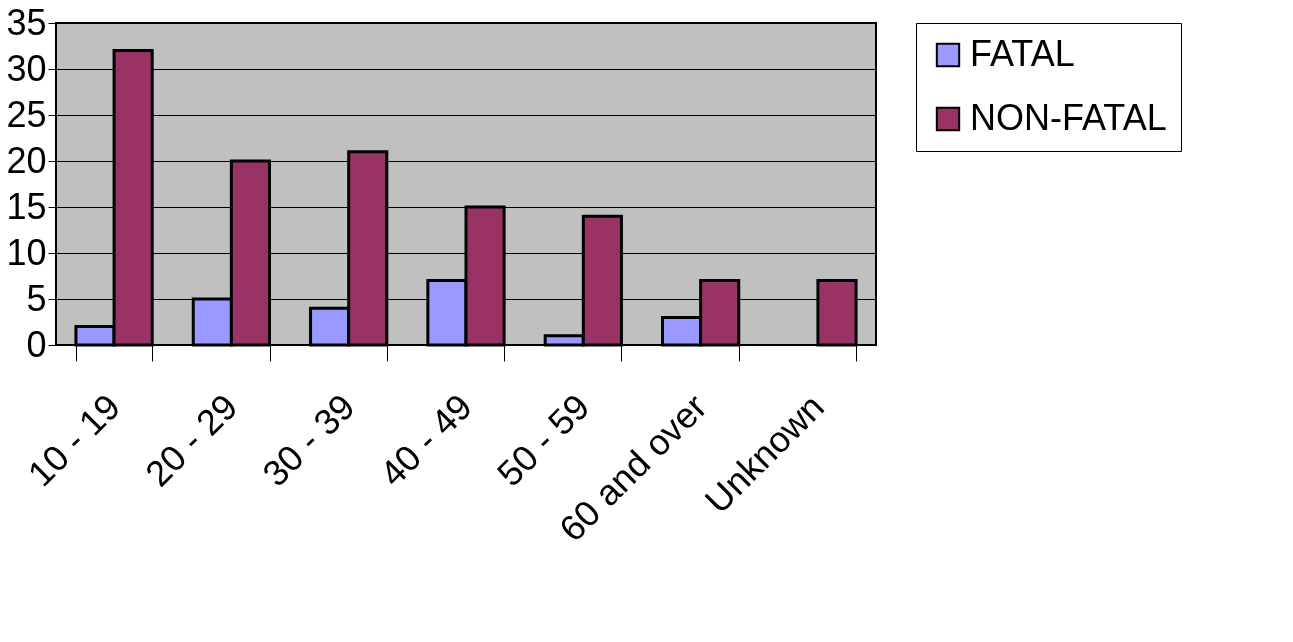 Image resolution: width=1293 pixels, height=642 pixels. I want to click on x-tick-label: 30 - 39, so click(308, 440).